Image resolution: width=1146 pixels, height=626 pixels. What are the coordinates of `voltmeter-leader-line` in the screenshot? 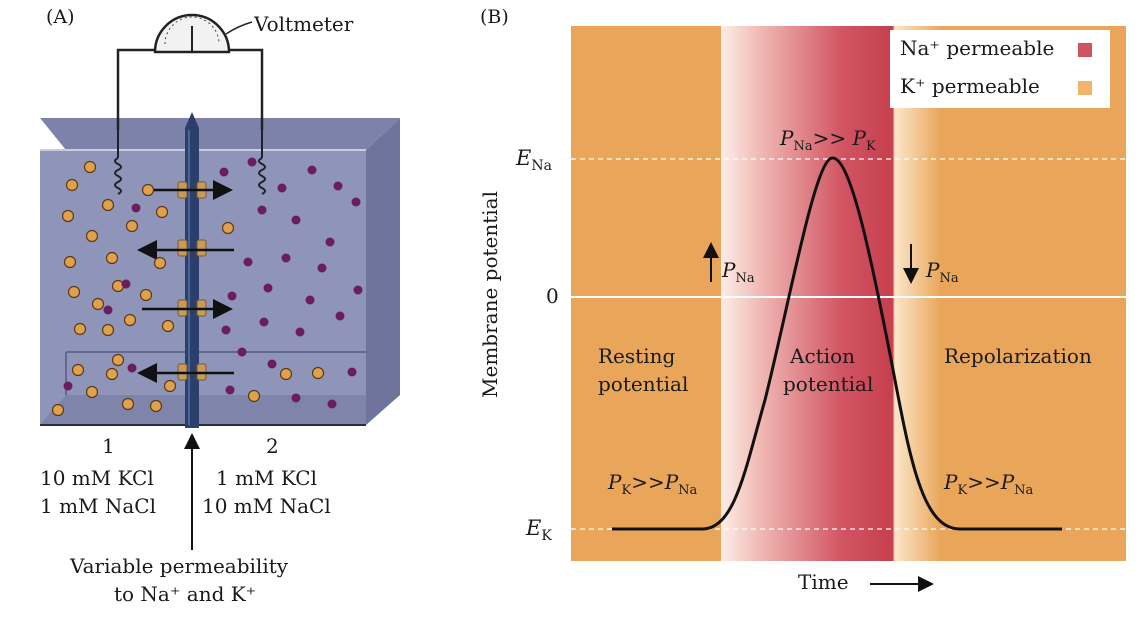 It's located at (239, 28).